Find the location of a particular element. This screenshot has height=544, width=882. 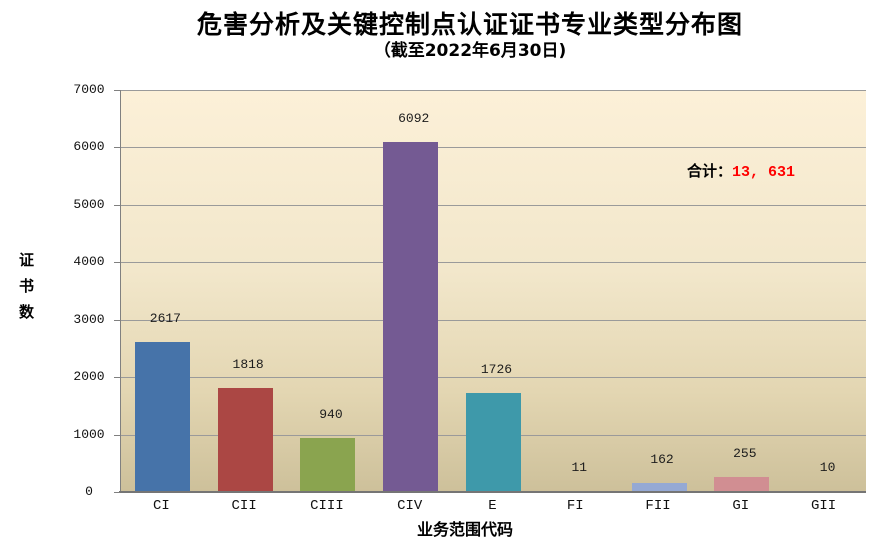

bar-value-label: 162 is located at coordinates (662, 459).